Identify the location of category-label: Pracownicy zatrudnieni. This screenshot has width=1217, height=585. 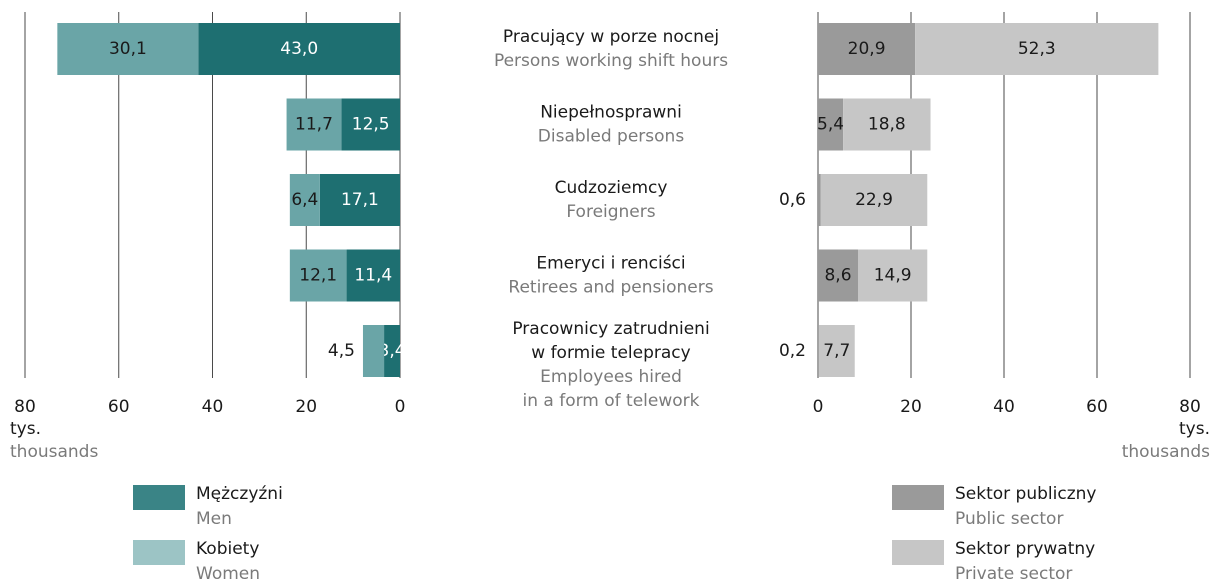
(610, 329).